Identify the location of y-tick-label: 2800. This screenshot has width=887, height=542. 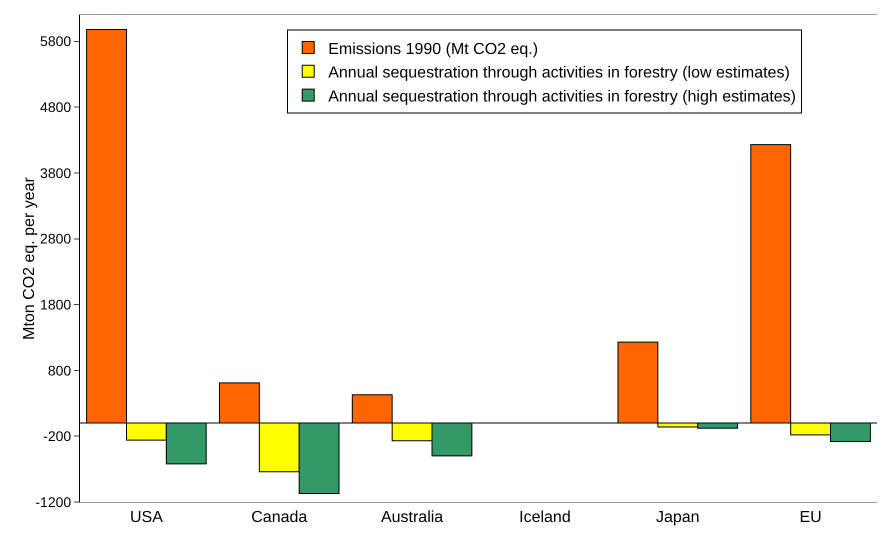
(56, 238).